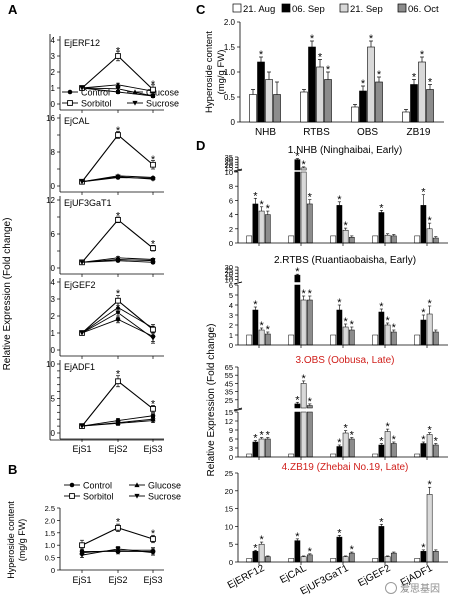 This screenshot has width=474, height=600. What do you see at coordinates (53, 333) in the screenshot?
I see `y-tick-label: 1` at bounding box center [53, 333].